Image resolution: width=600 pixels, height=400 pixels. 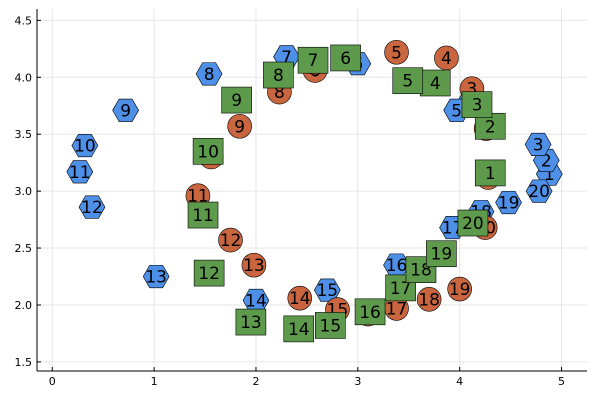 I want to click on hexagon-point-3: 3, so click(x=538, y=144).